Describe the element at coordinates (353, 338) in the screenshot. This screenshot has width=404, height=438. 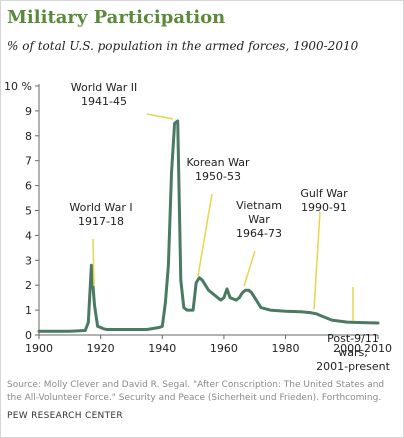
I see `annotation-label-post911: Post-9/11` at that location.